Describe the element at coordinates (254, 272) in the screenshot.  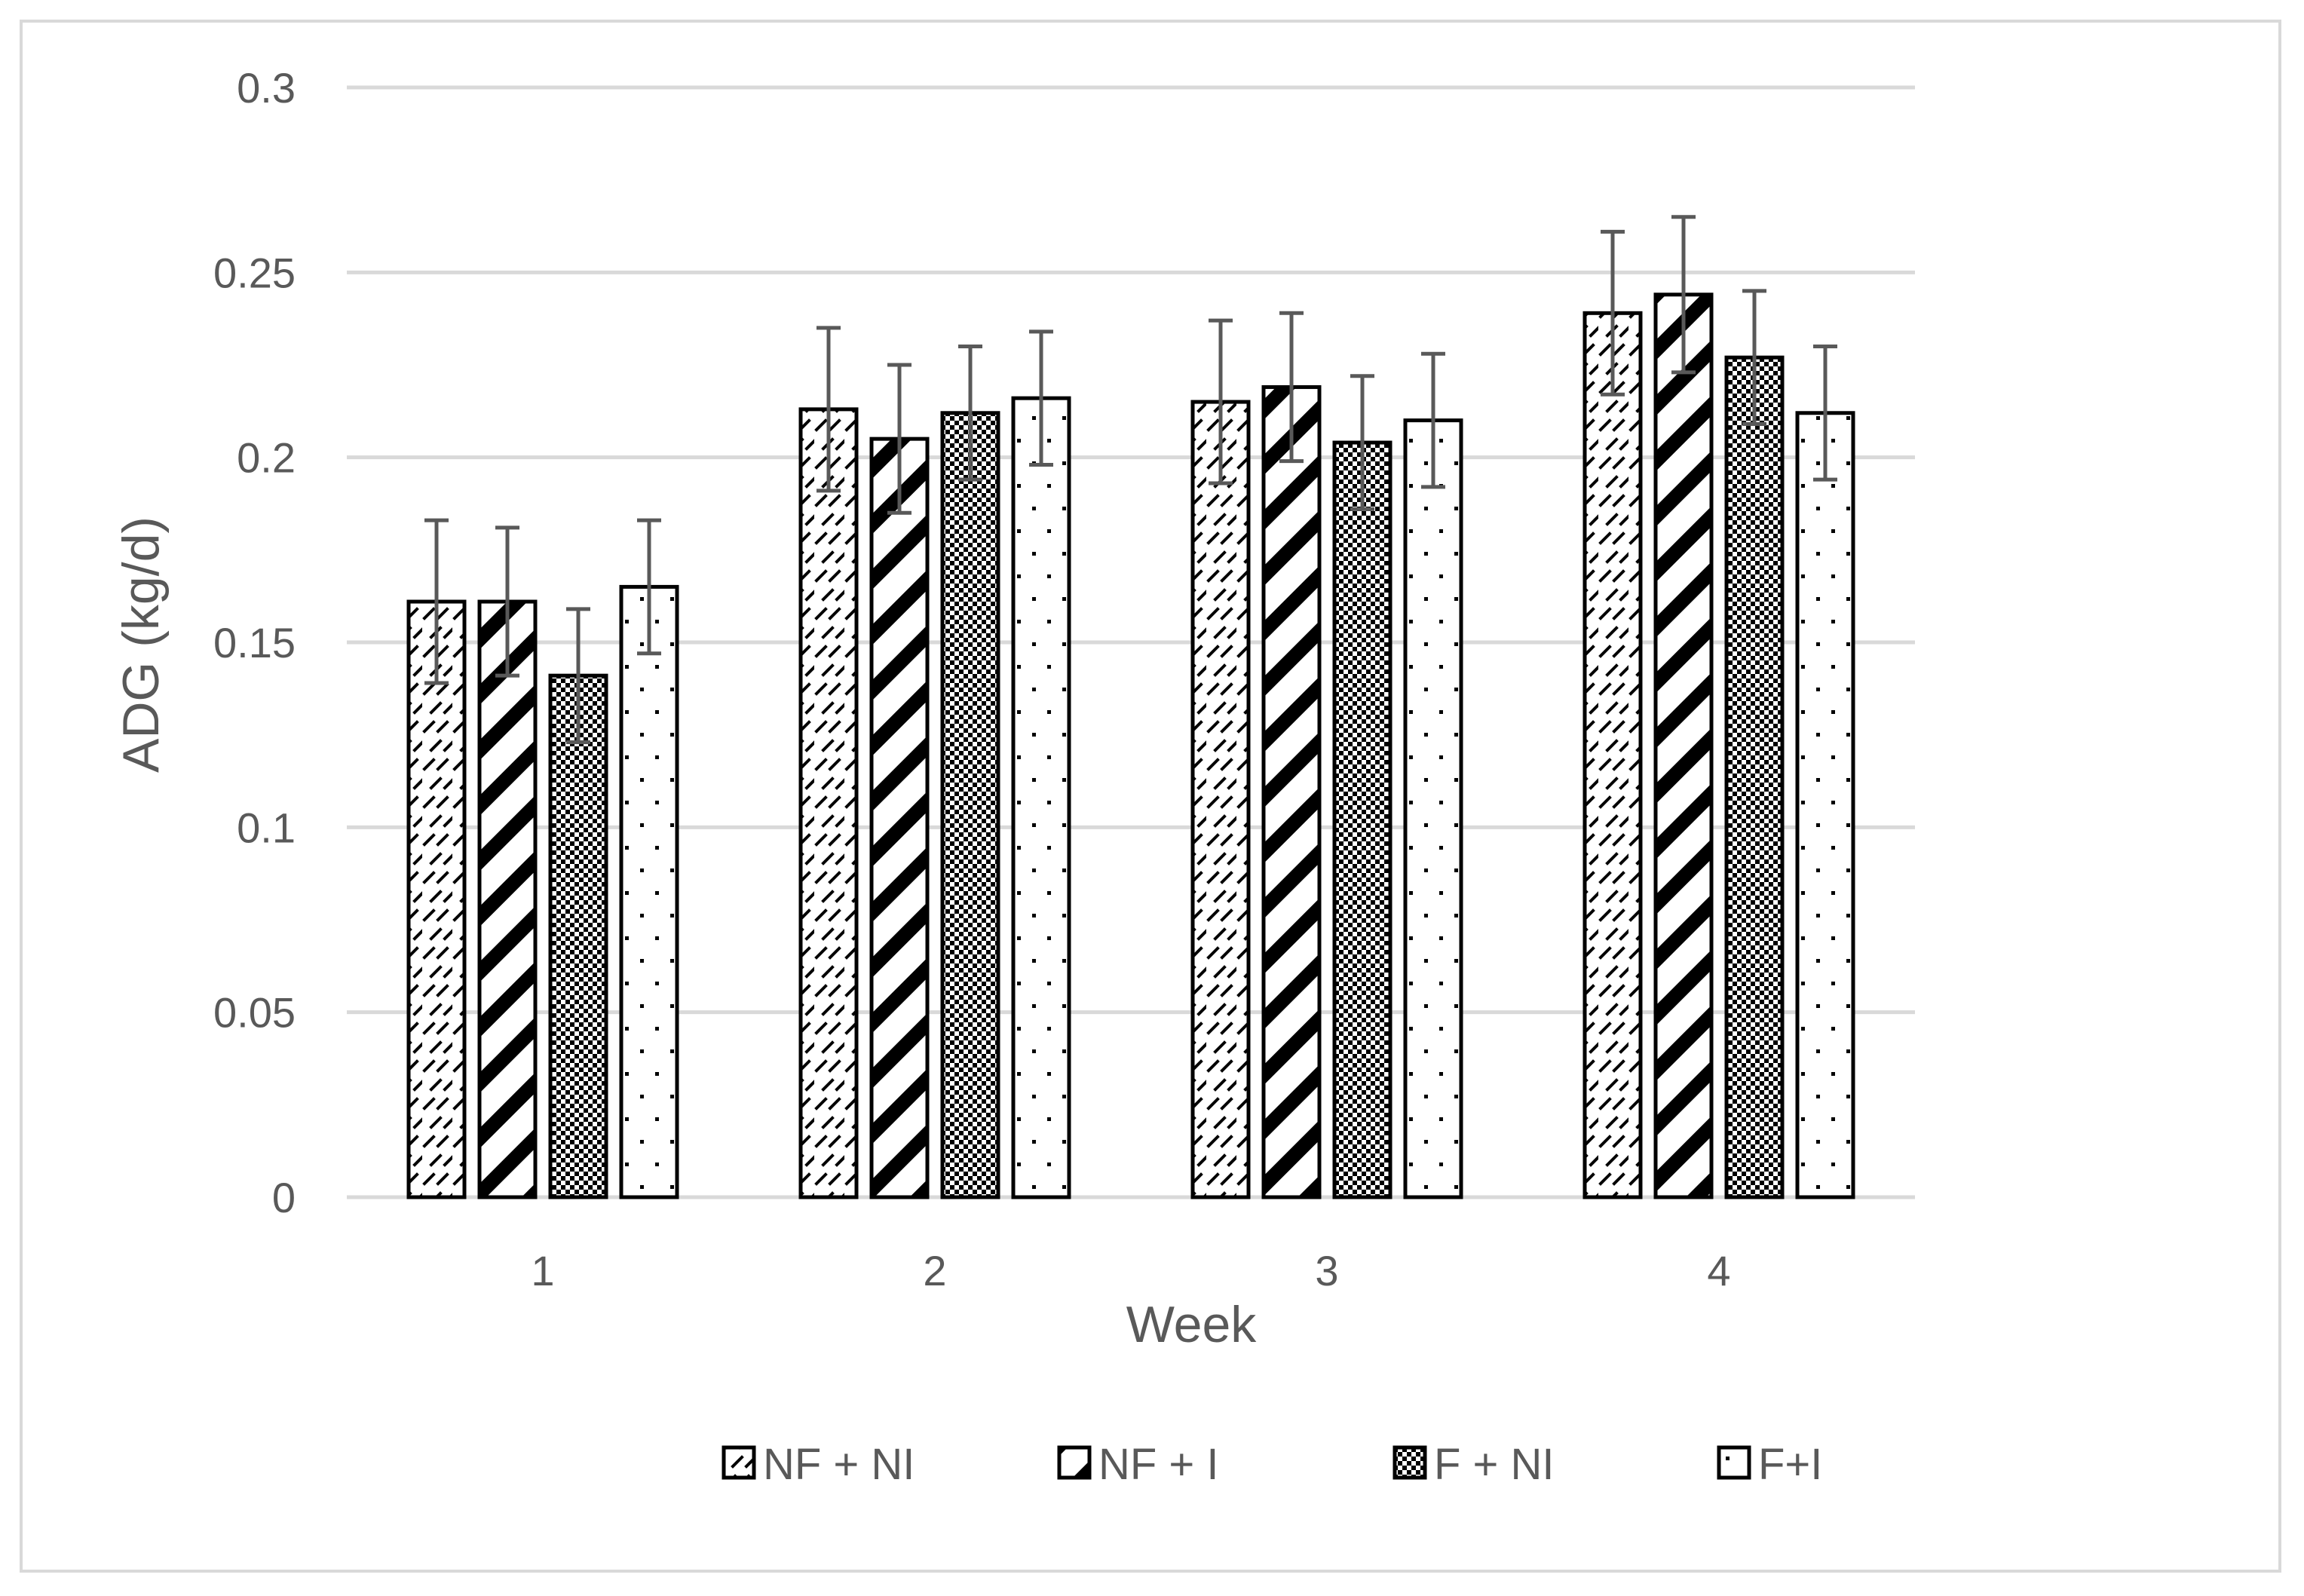
I see `y-tick-label: 0.25` at that location.